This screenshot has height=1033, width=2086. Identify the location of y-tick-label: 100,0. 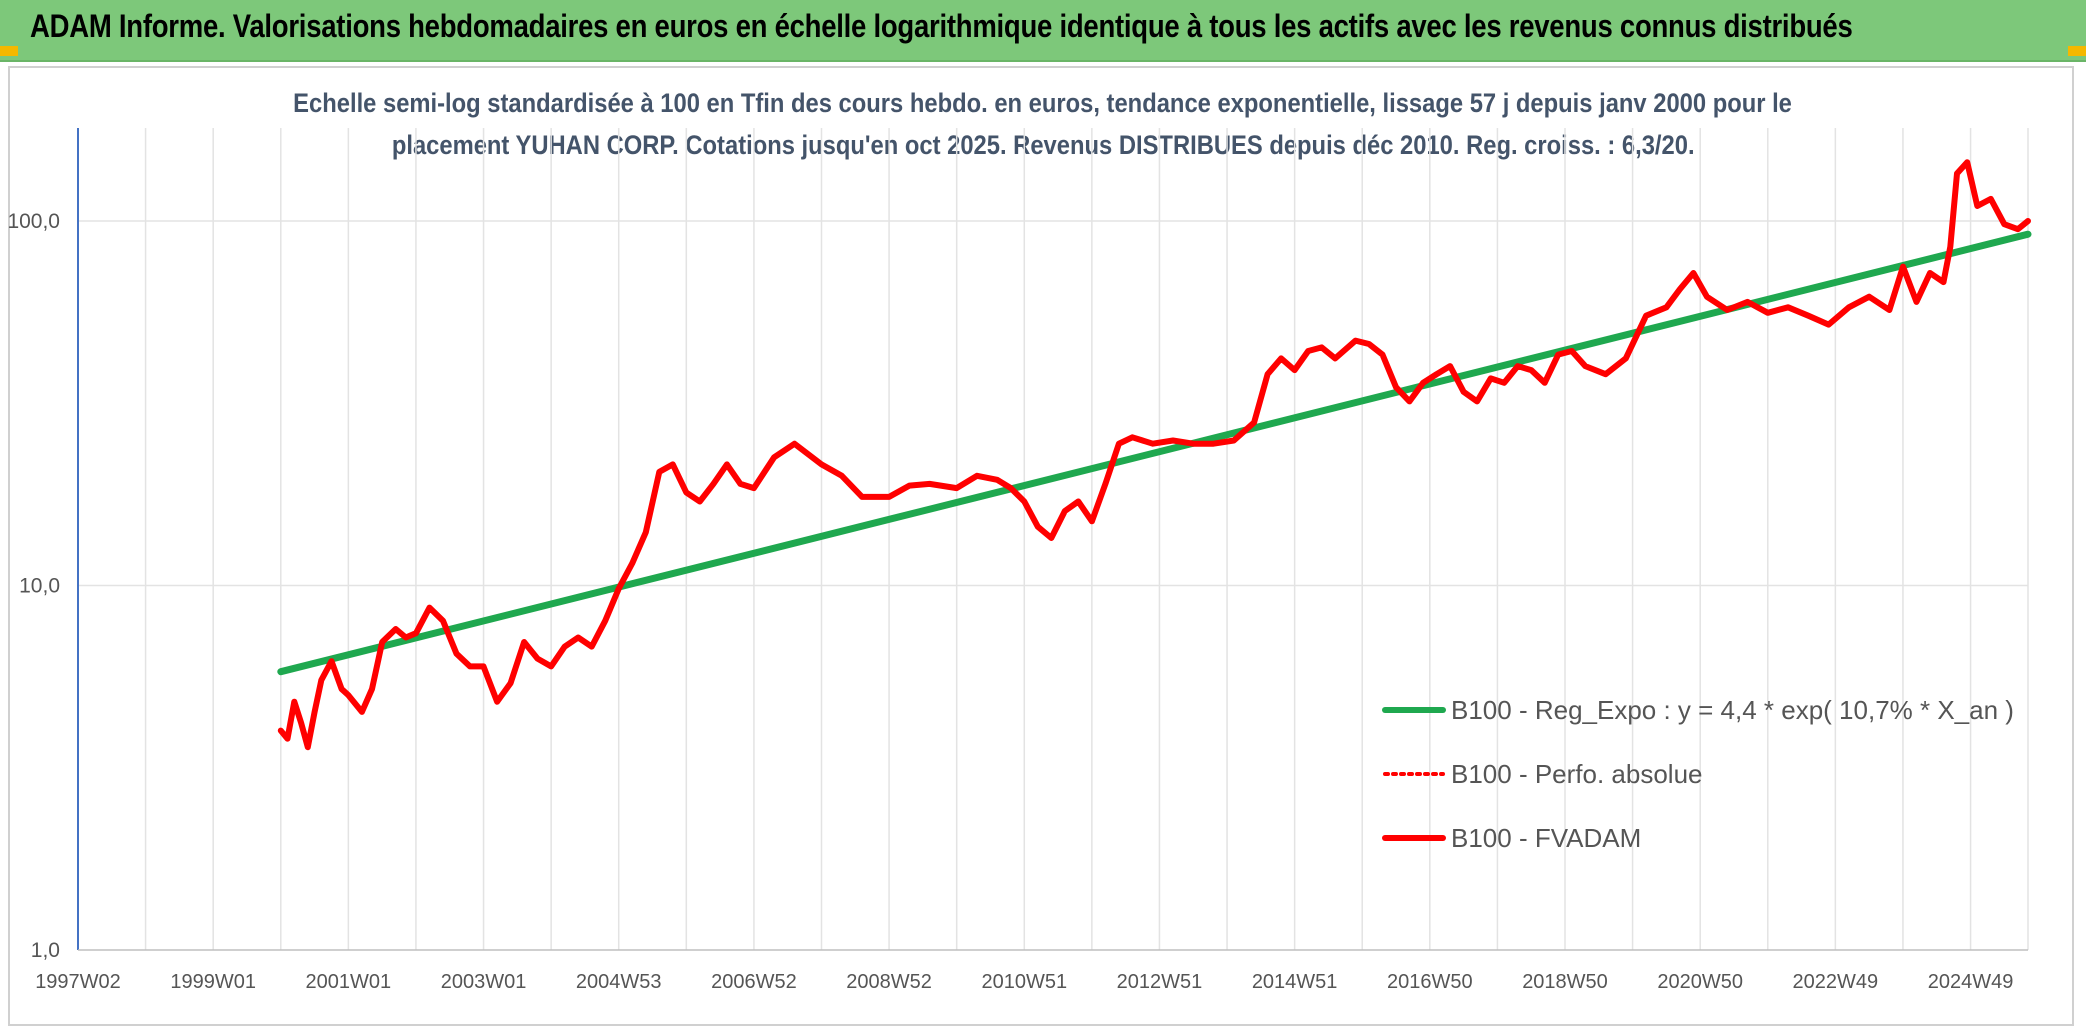
(33, 221).